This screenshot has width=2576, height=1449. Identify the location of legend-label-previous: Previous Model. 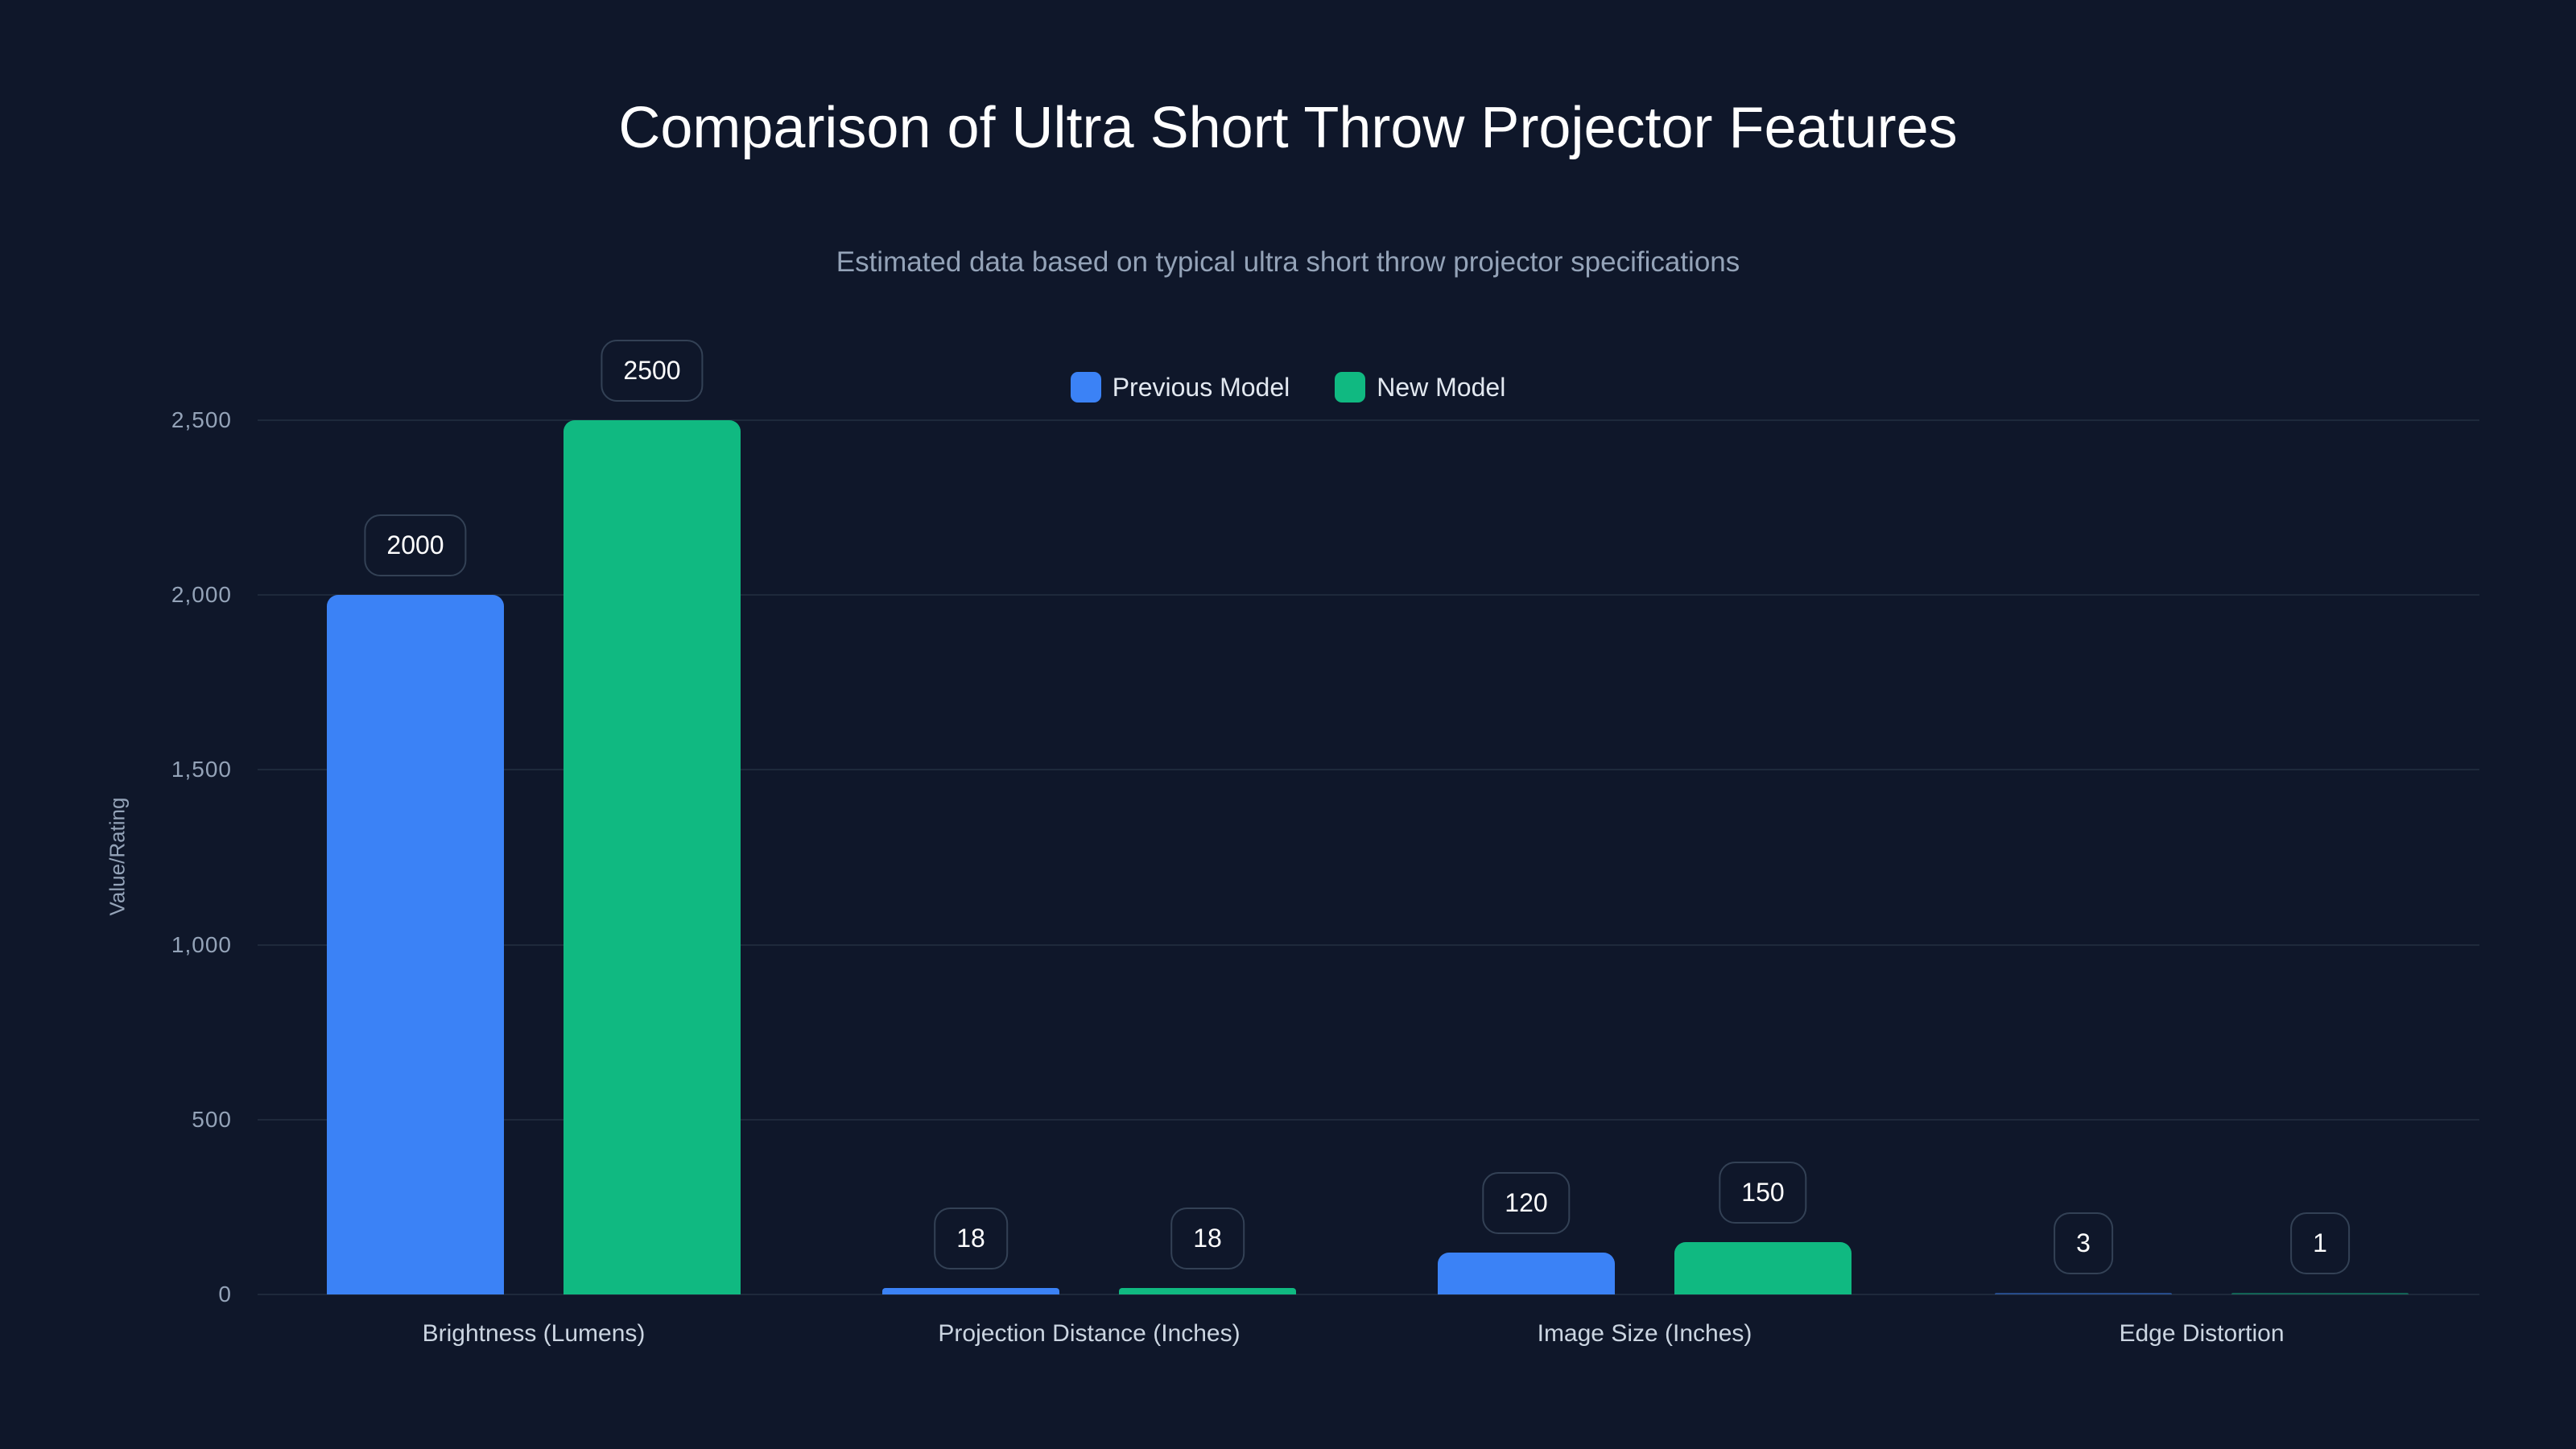
(1201, 387).